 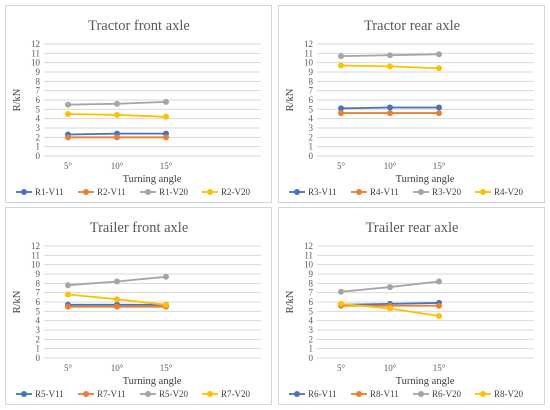 What do you see at coordinates (322, 192) in the screenshot?
I see `legend-label: R3-V11` at bounding box center [322, 192].